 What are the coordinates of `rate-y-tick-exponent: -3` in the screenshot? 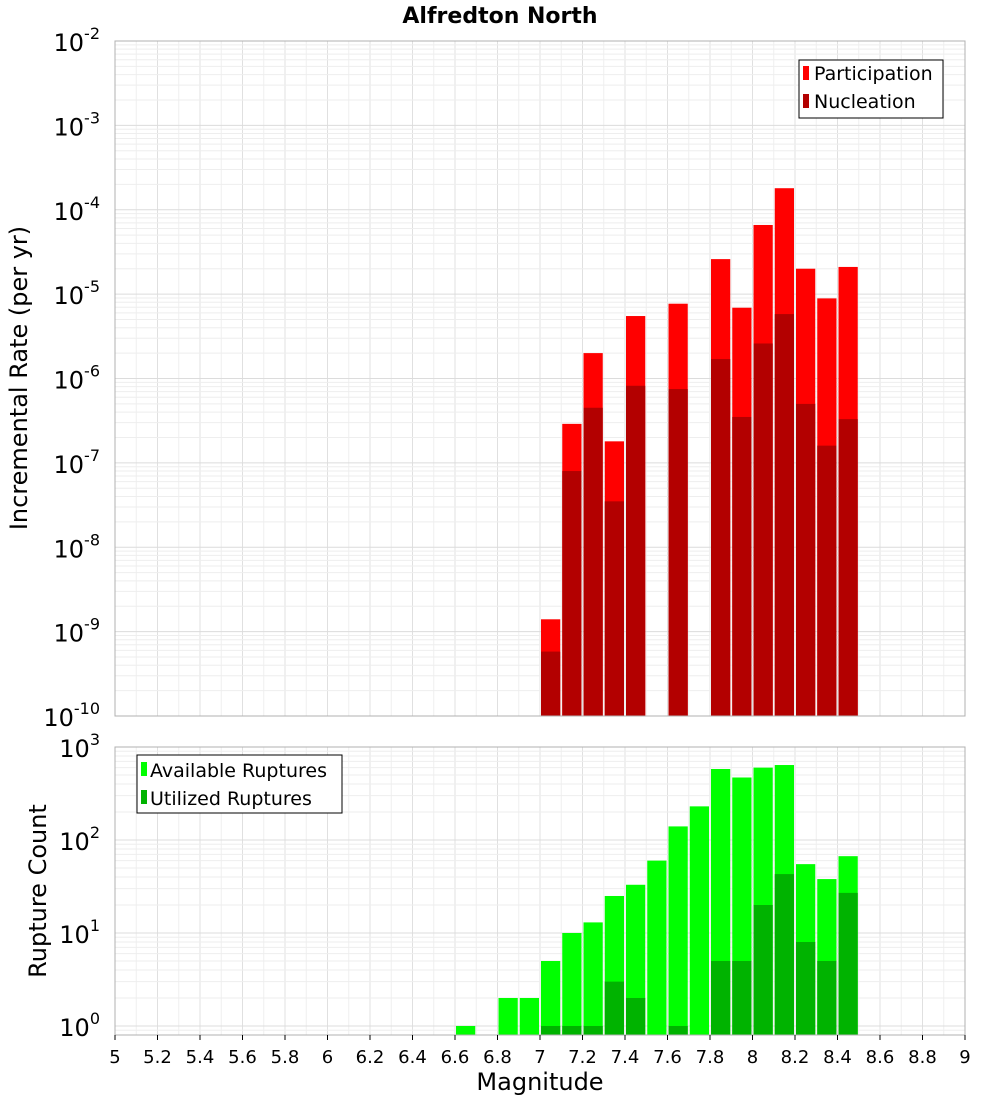 It's located at (92, 117).